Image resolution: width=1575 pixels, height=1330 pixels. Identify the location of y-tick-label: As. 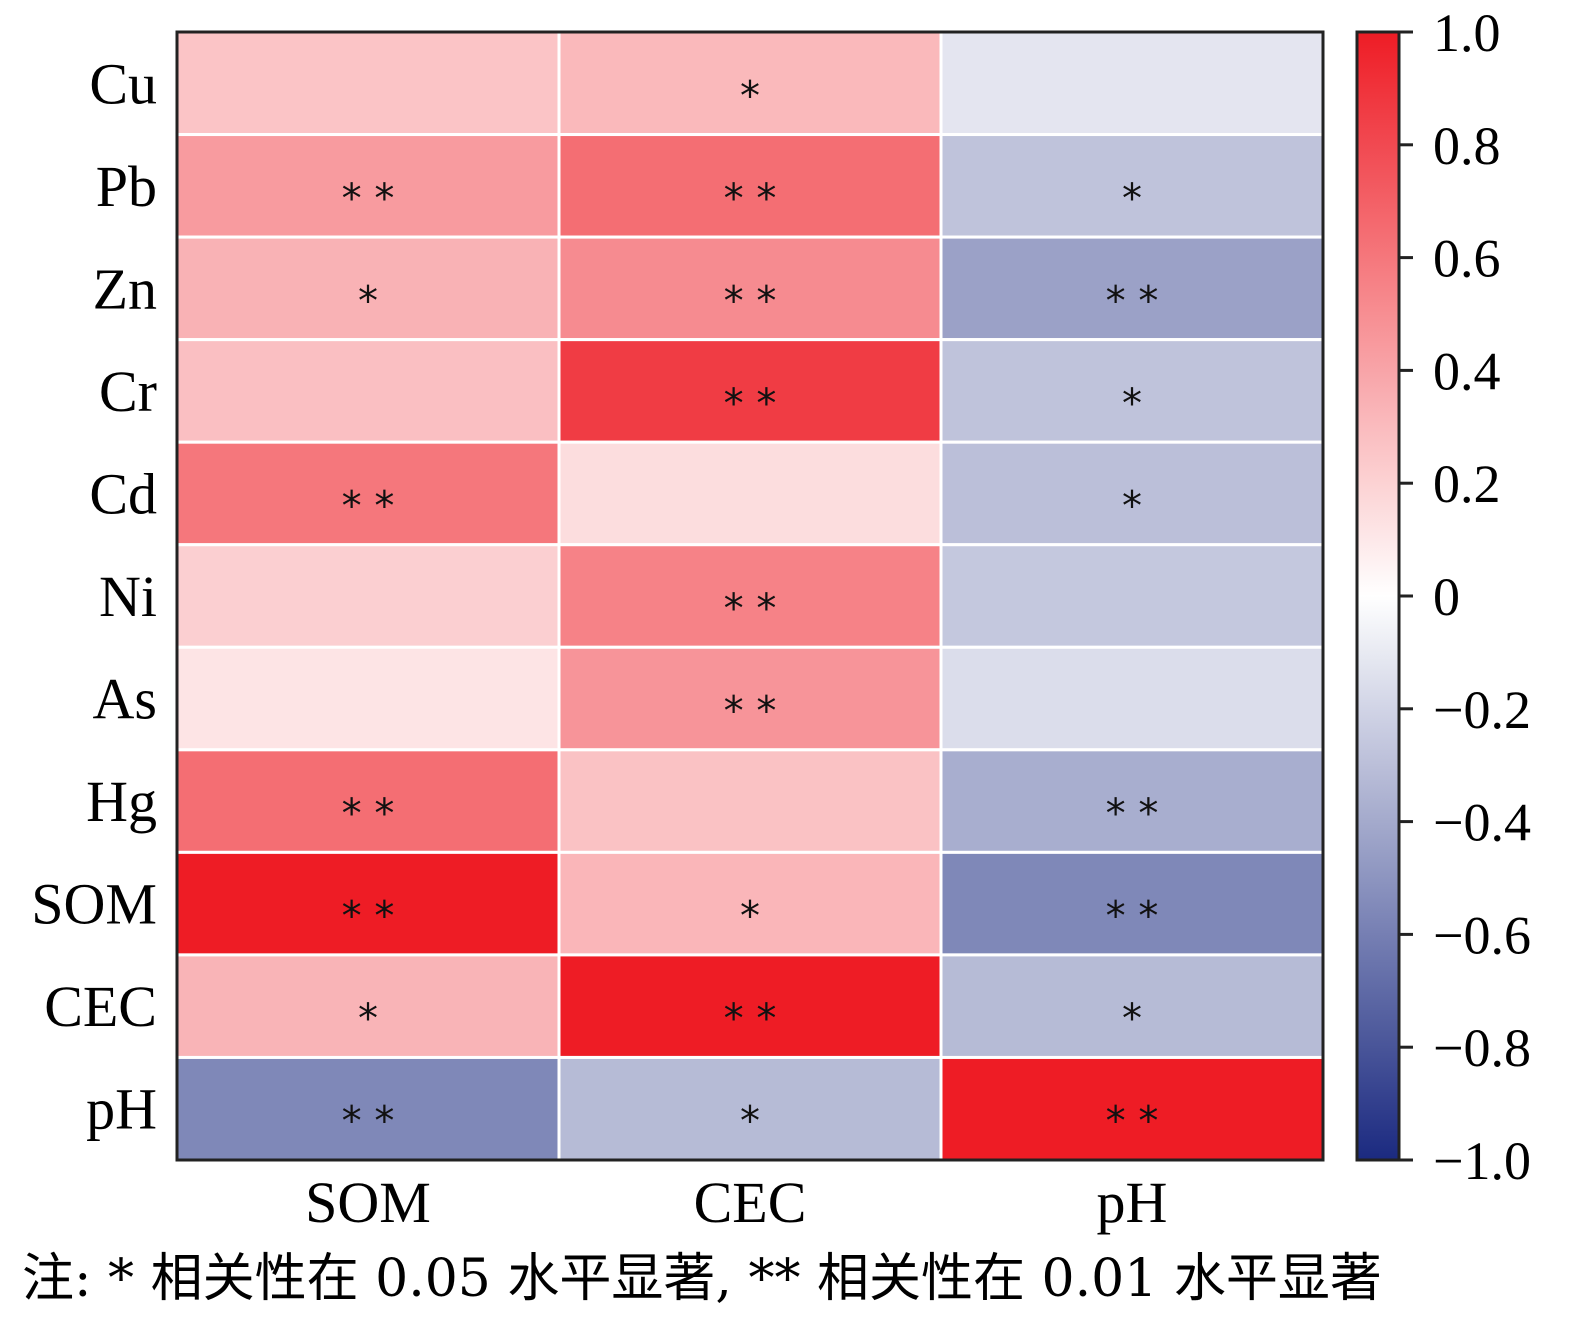
(125, 699).